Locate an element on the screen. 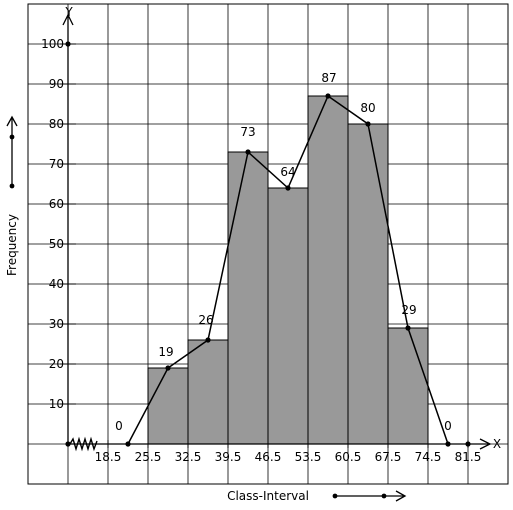 Image resolution: width=513 pixels, height=510 pixels. y-tick-label: 60 is located at coordinates (56, 204).